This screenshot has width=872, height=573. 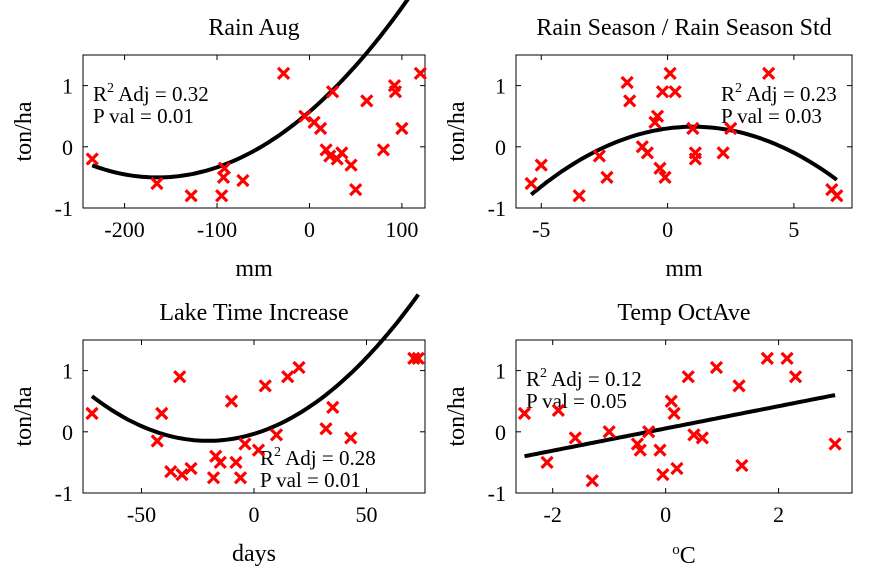 What do you see at coordinates (793, 229) in the screenshot?
I see `x-tick-label: 5` at bounding box center [793, 229].